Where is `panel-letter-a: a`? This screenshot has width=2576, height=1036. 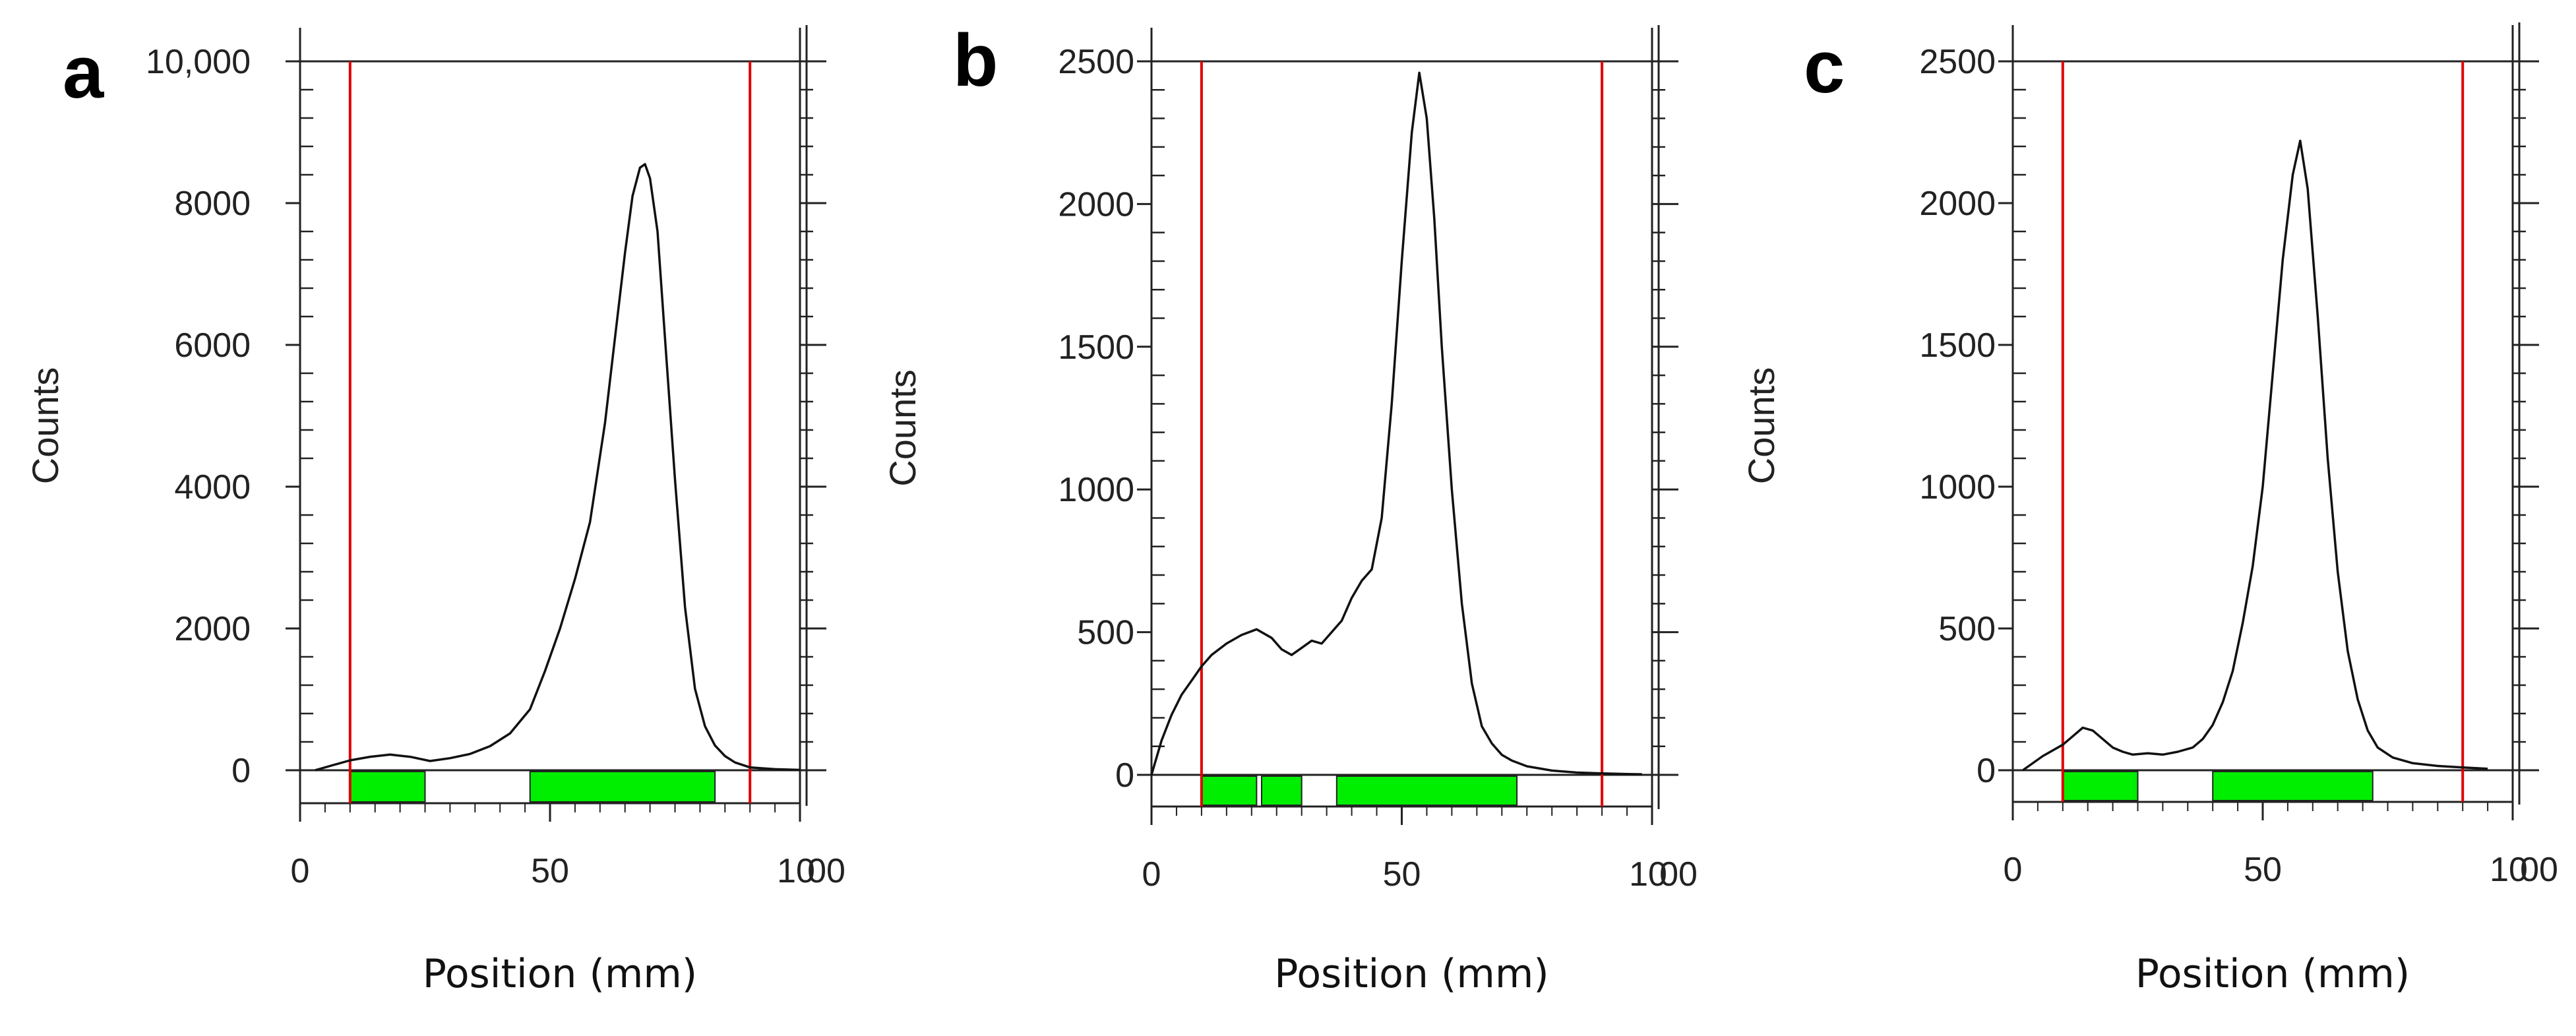
panel-letter-a: a is located at coordinates (83, 72).